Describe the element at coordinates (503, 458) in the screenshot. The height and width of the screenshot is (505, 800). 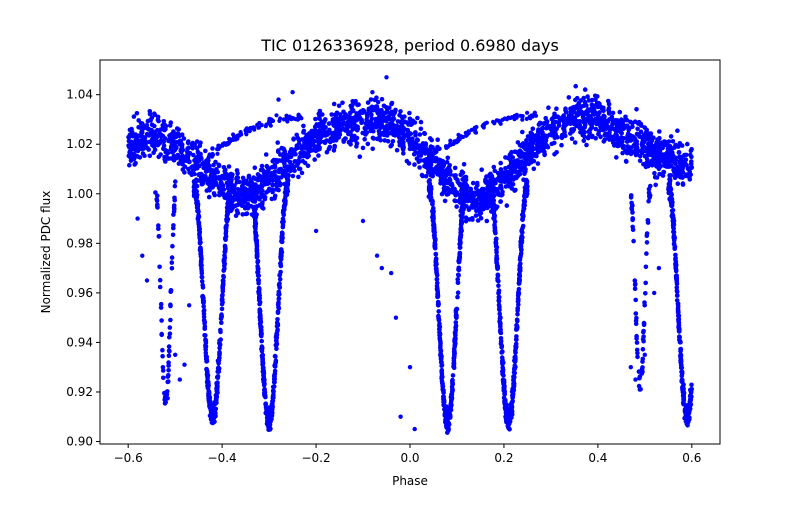
I see `x-tick-label: 0.2` at that location.